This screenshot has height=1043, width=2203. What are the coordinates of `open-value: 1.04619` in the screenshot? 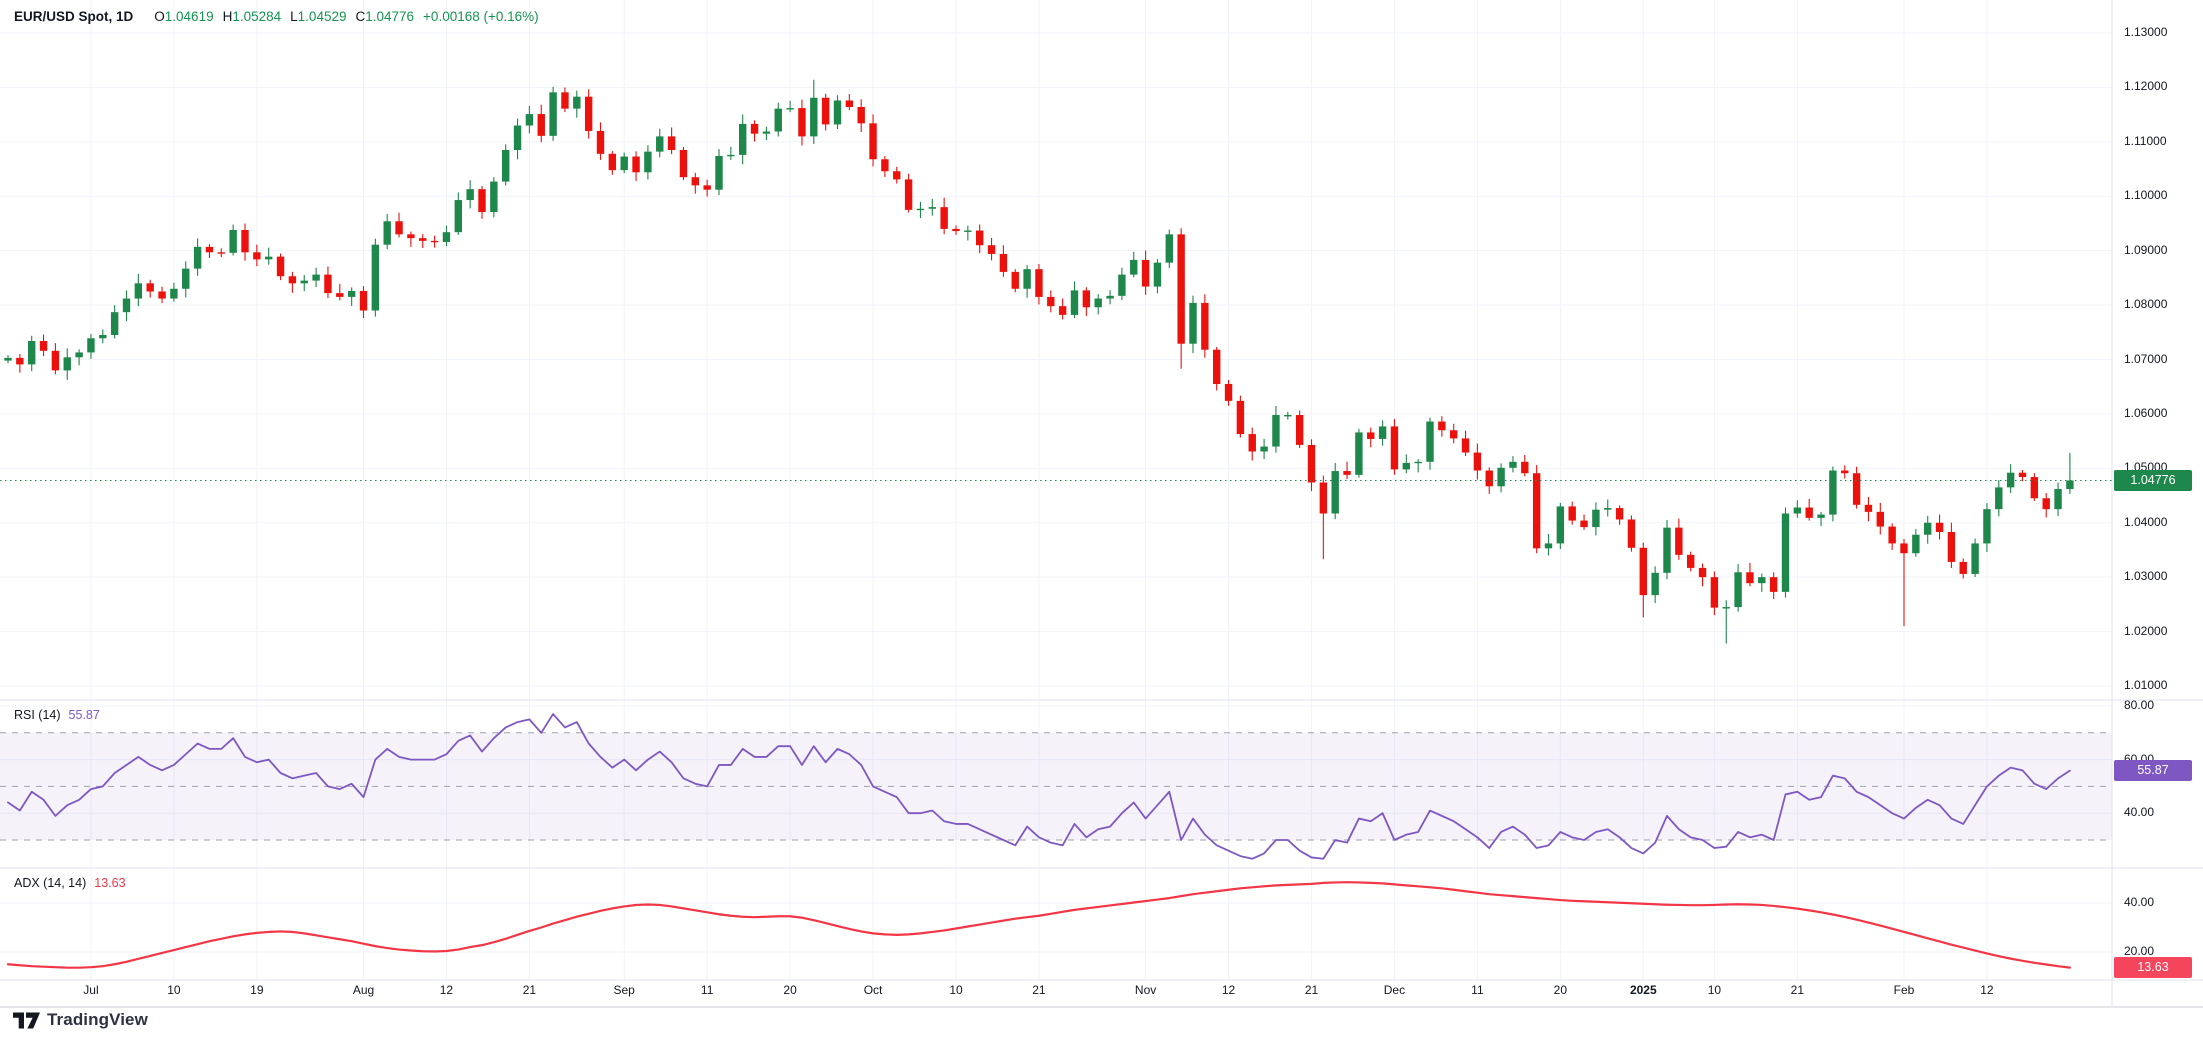 It's located at (189, 16).